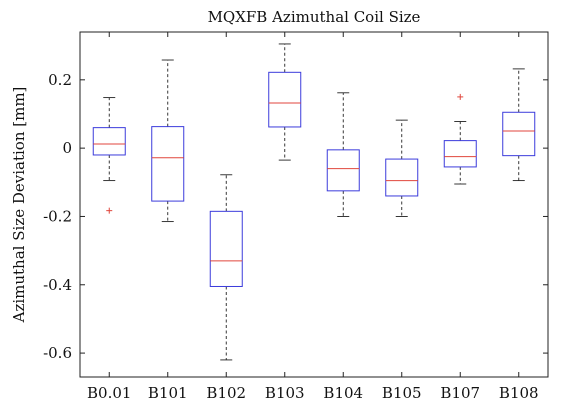 The width and height of the screenshot is (565, 407). Describe the element at coordinates (57, 285) in the screenshot. I see `y-tick-label: -0.4` at that location.